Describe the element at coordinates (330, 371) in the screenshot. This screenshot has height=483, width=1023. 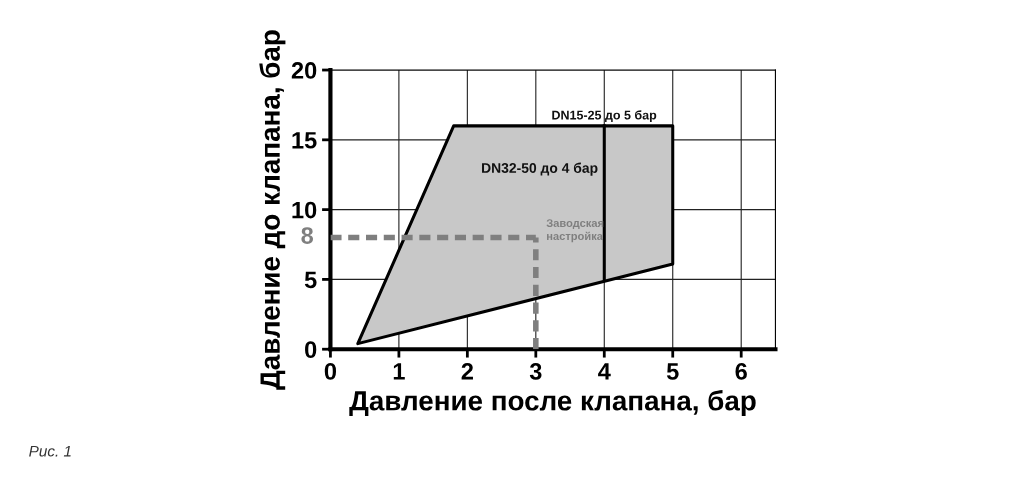
I see `x-tick-label: 0` at that location.